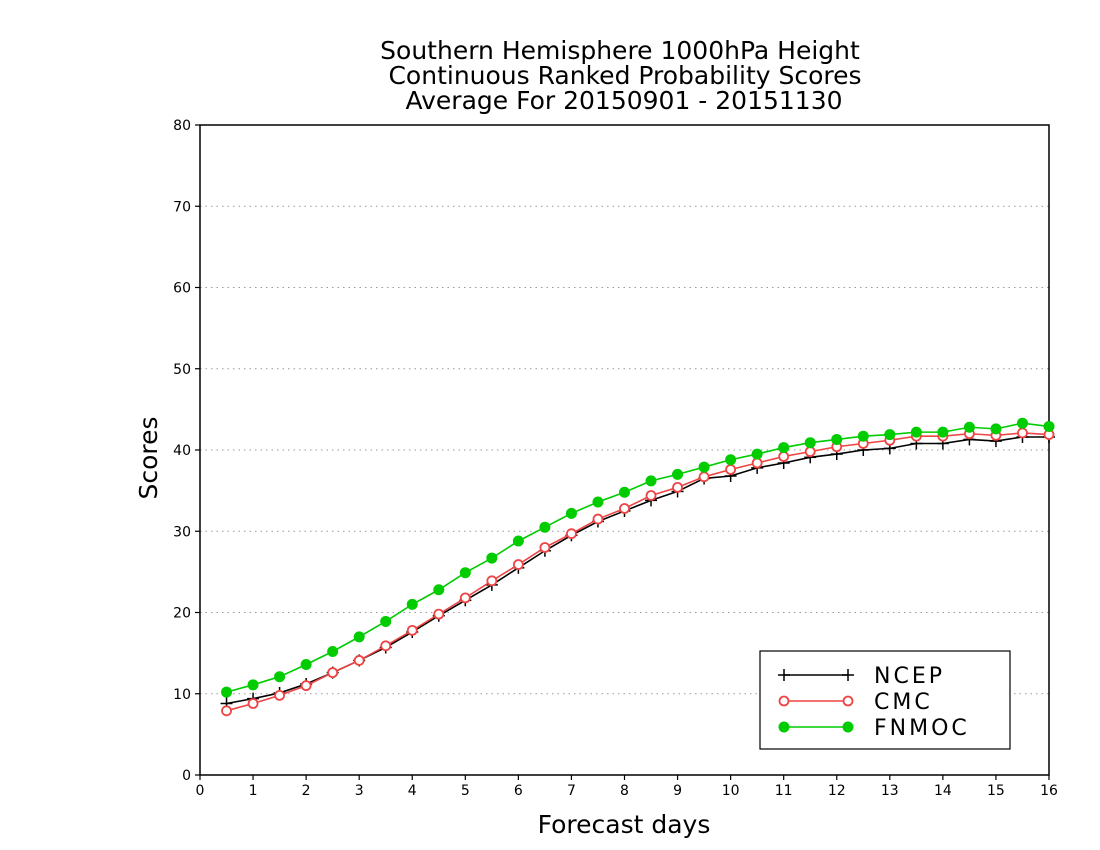  Describe the element at coordinates (624, 824) in the screenshot. I see `x-axis-title: Forecast days` at that location.